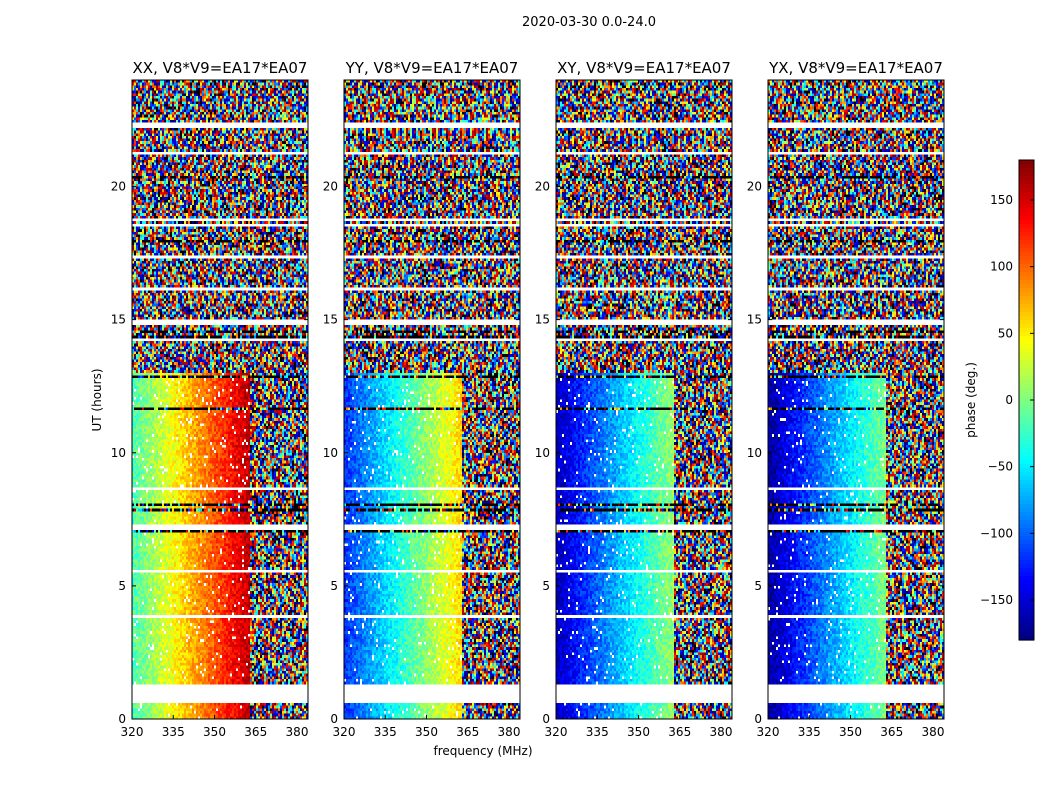 This screenshot has height=800, width=1050. What do you see at coordinates (482, 751) in the screenshot?
I see `x-axis-label: frequency (MHz)` at bounding box center [482, 751].